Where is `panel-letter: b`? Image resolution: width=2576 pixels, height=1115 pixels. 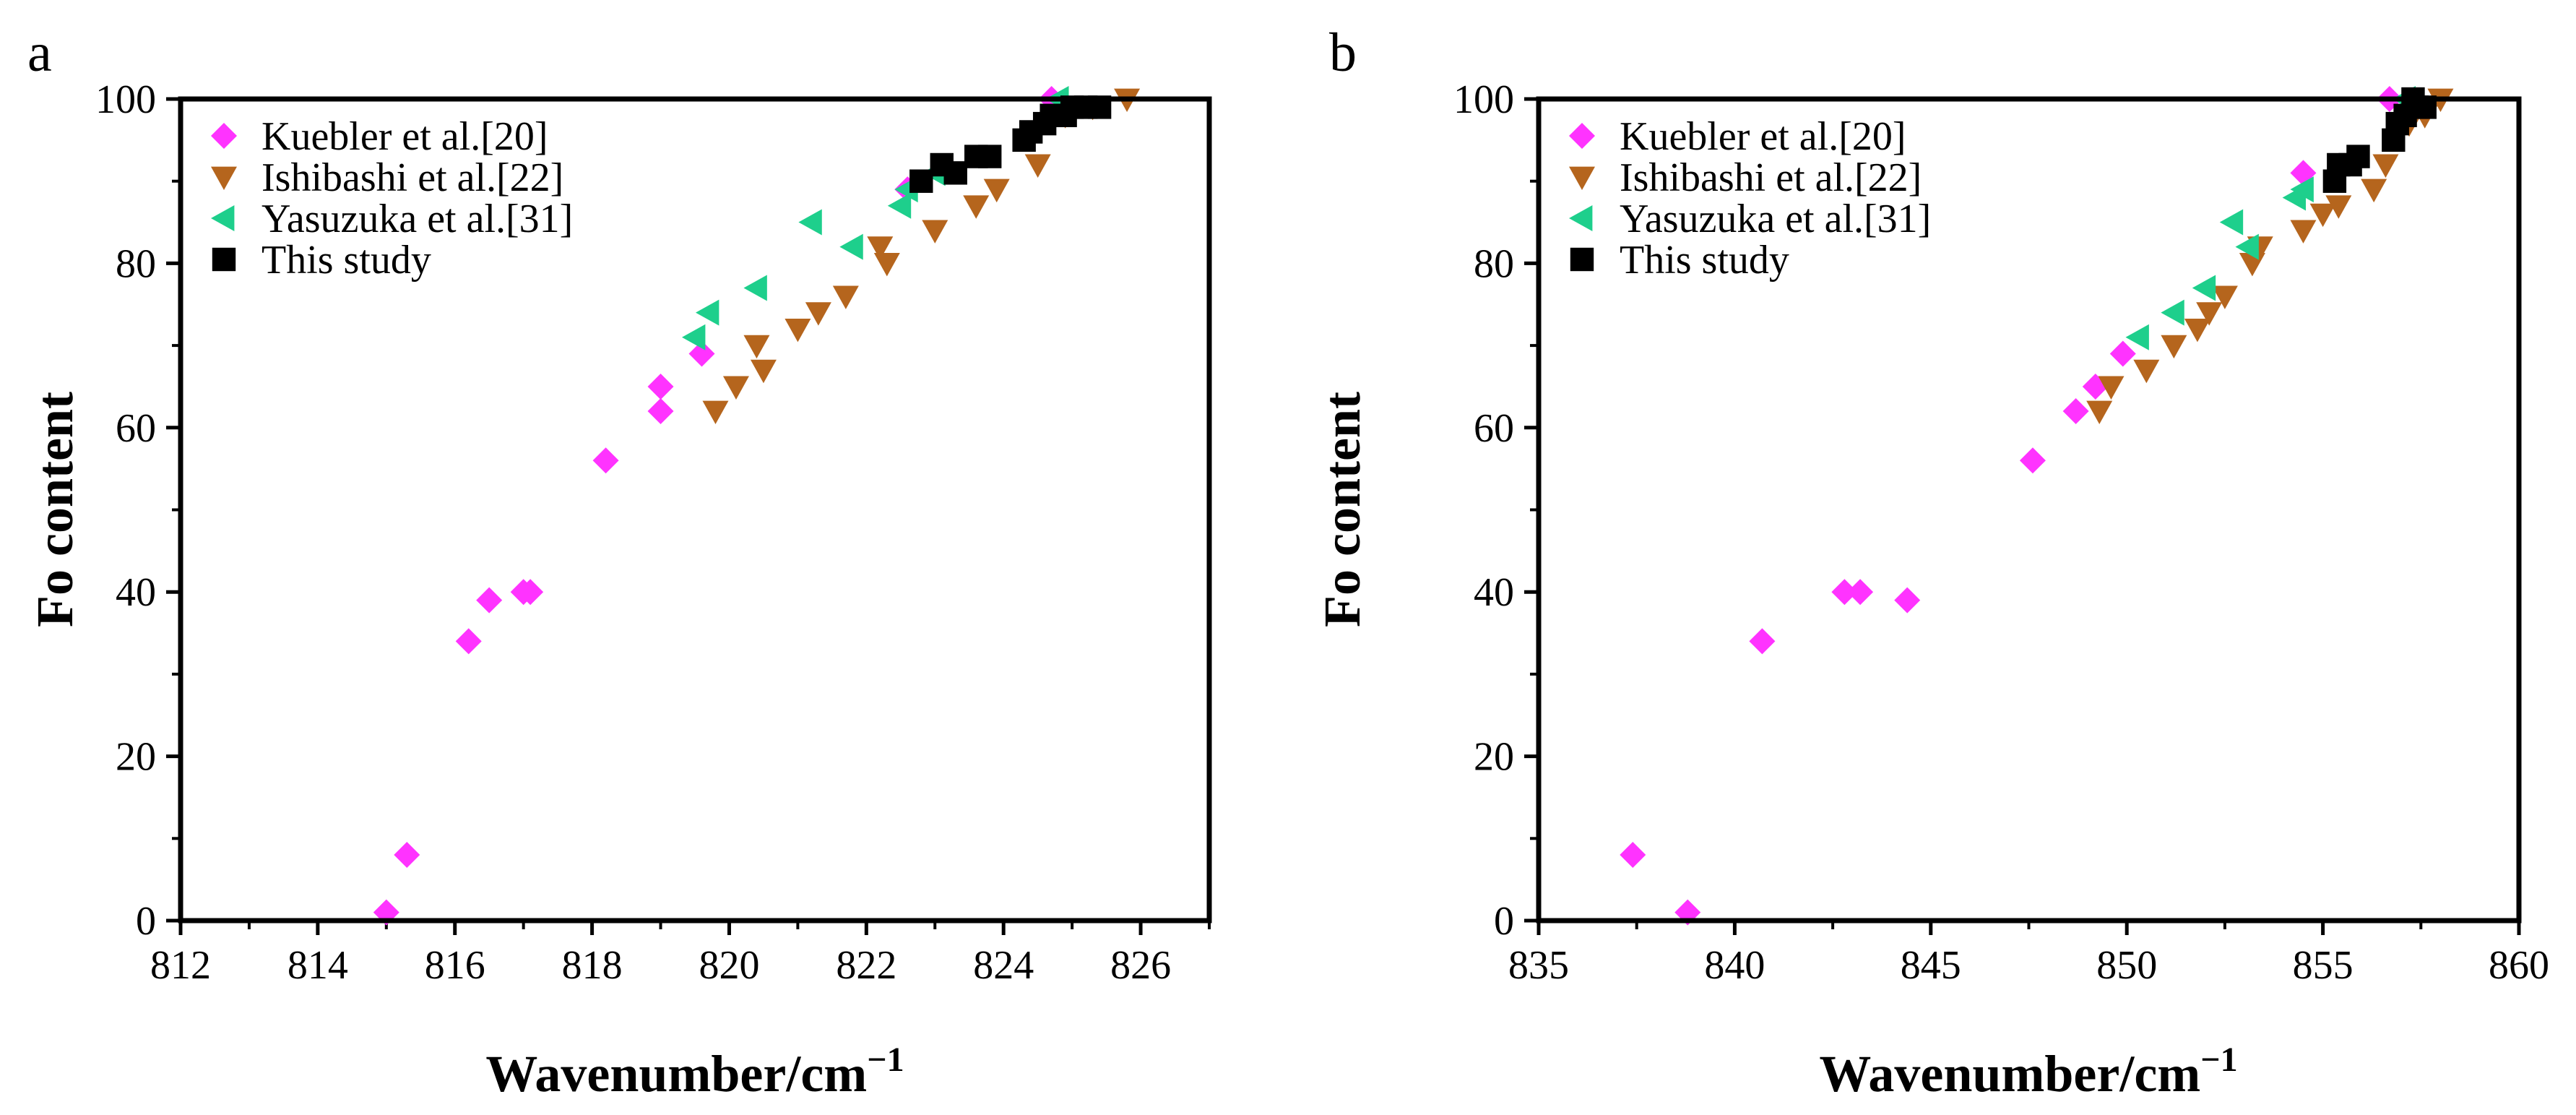 panel-letter: b is located at coordinates (1343, 52).